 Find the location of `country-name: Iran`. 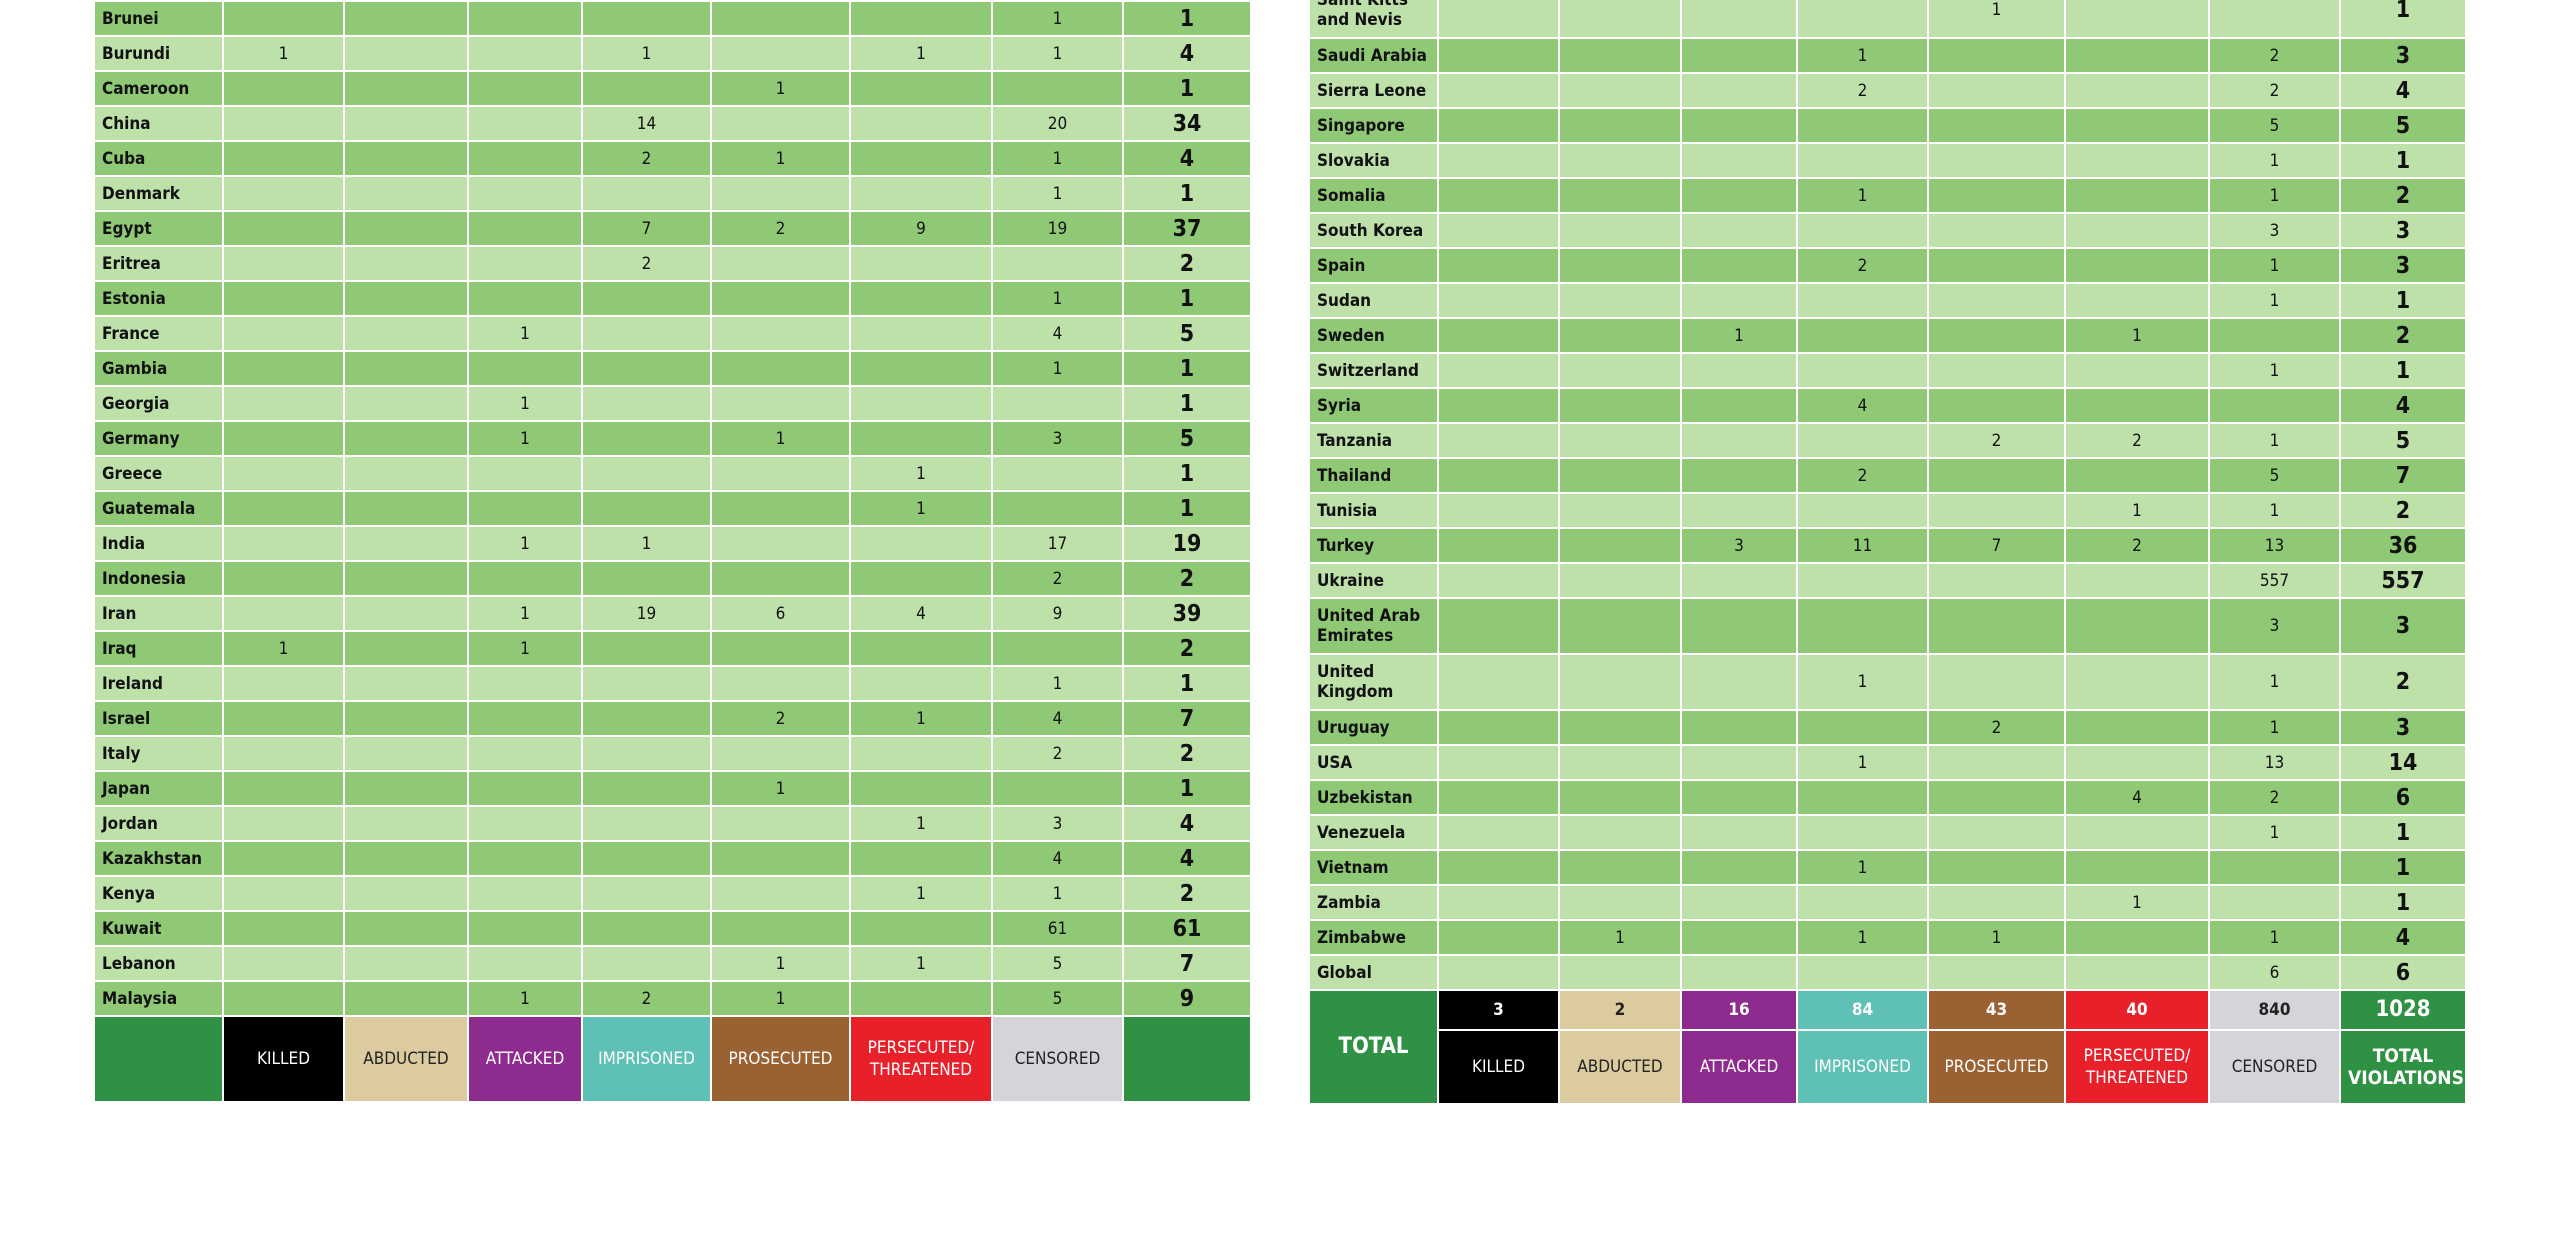

country-name: Iran is located at coordinates (158, 613).